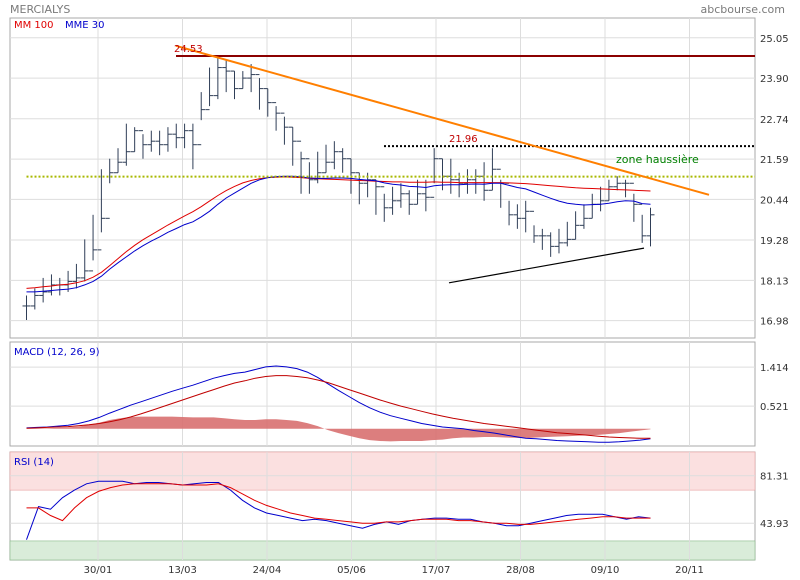 The width and height of the screenshot is (800, 580). Describe the element at coordinates (774, 281) in the screenshot. I see `price-y-tick-label: 18.13` at that location.